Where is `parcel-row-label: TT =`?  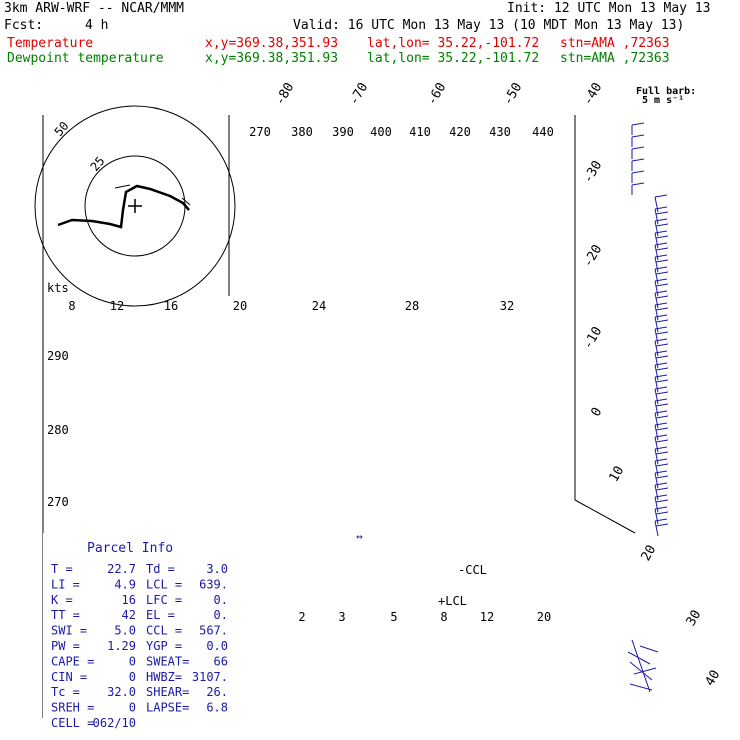
parcel-row-label: TT = is located at coordinates (65, 615).